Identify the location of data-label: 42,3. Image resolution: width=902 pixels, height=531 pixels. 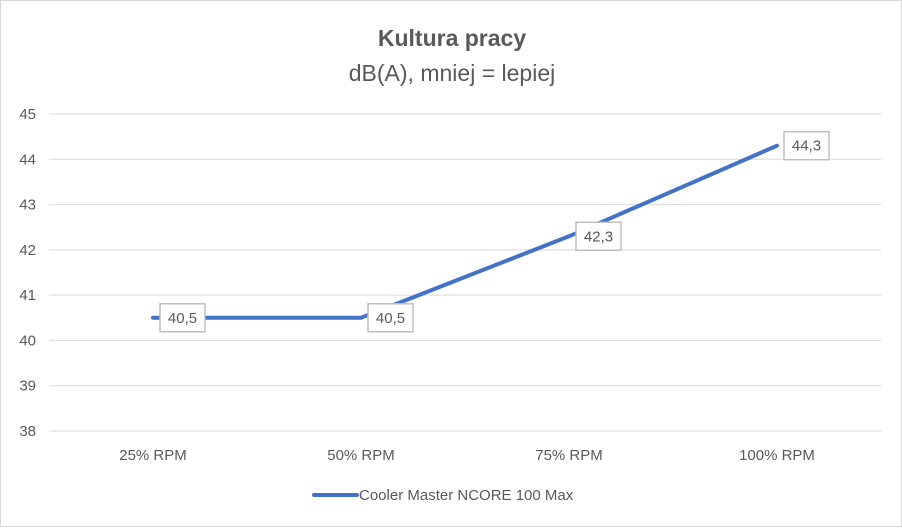
(598, 236).